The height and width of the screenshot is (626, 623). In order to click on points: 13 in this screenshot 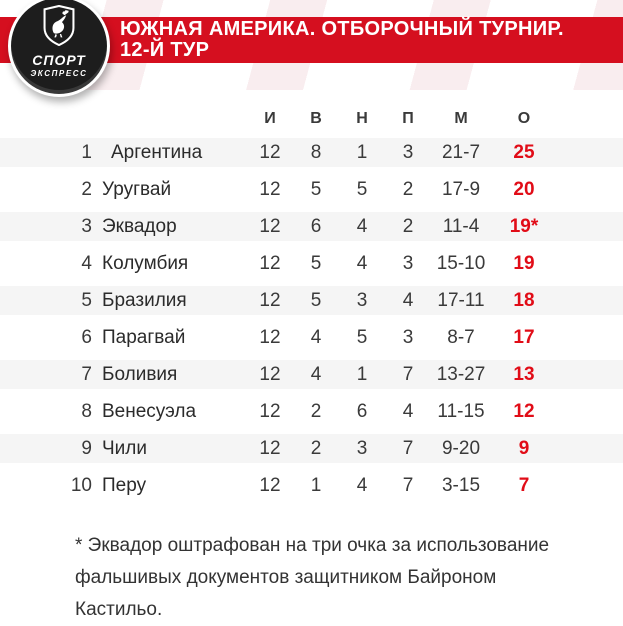, I will do `click(524, 374)`.